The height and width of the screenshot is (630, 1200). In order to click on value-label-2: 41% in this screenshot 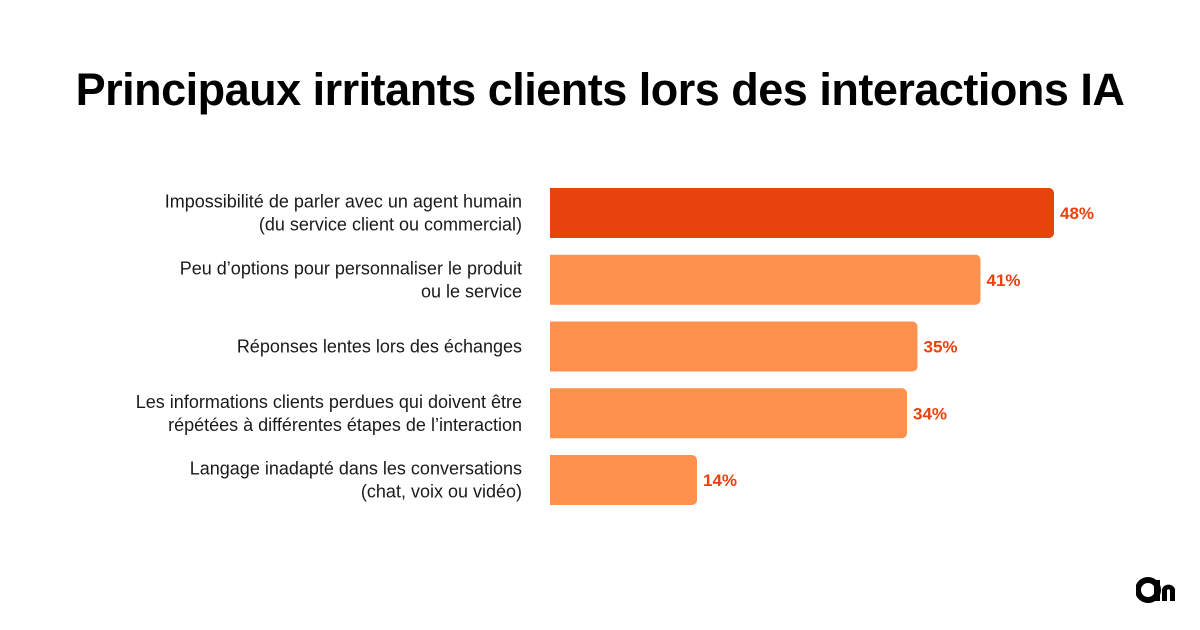, I will do `click(1004, 280)`.